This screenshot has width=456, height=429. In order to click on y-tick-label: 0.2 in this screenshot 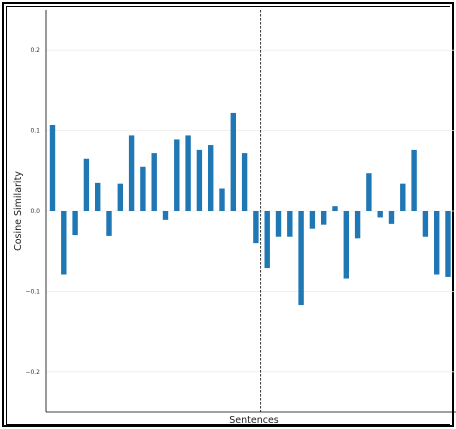, I will do `click(35, 50)`.